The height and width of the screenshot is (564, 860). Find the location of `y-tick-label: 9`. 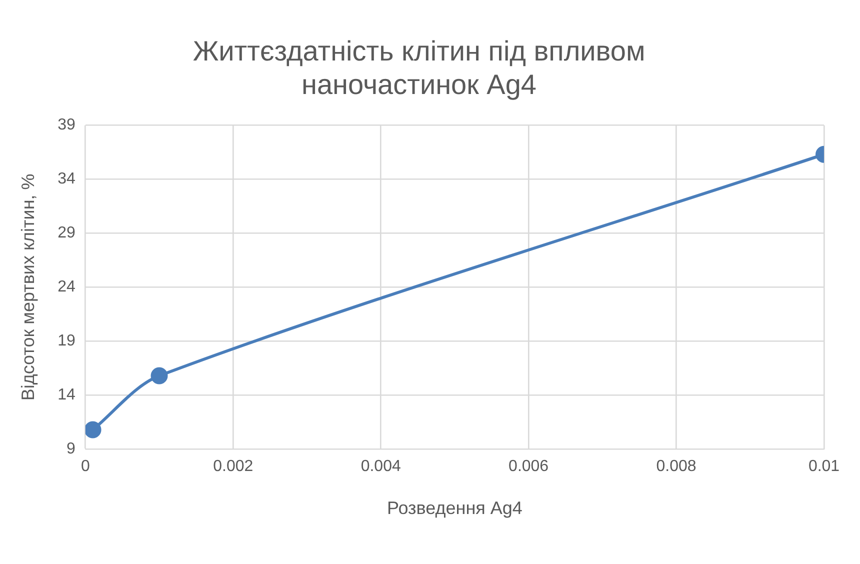

y-tick-label: 9 is located at coordinates (71, 449).